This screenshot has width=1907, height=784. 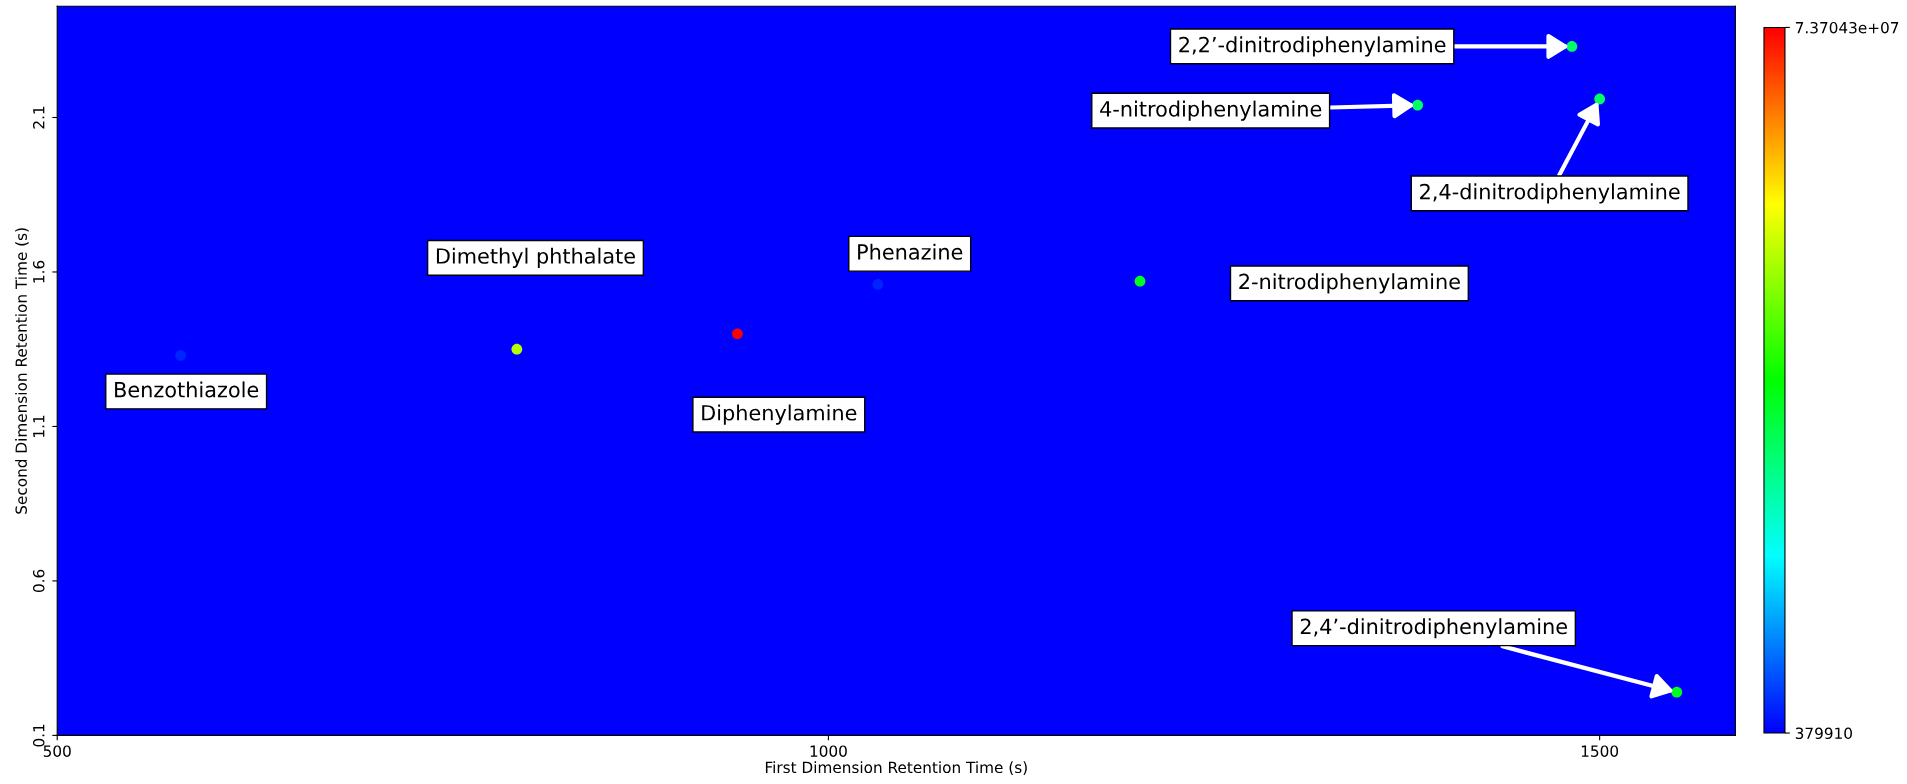 I want to click on y-tick-label: 1.6, so click(x=38, y=271).